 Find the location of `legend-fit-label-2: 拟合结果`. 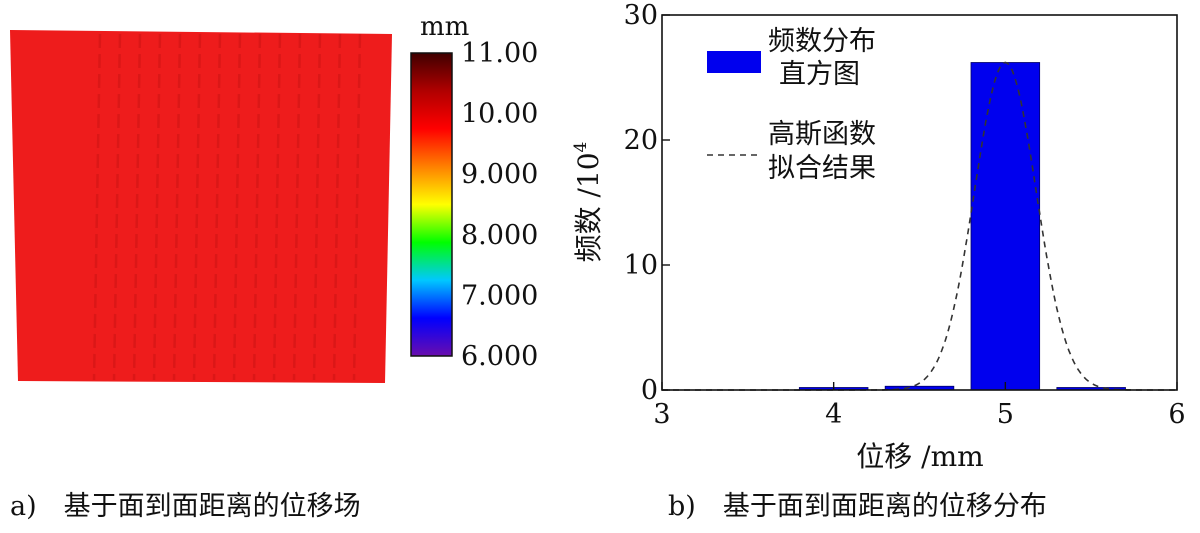

legend-fit-label-2: 拟合结果 is located at coordinates (822, 168).